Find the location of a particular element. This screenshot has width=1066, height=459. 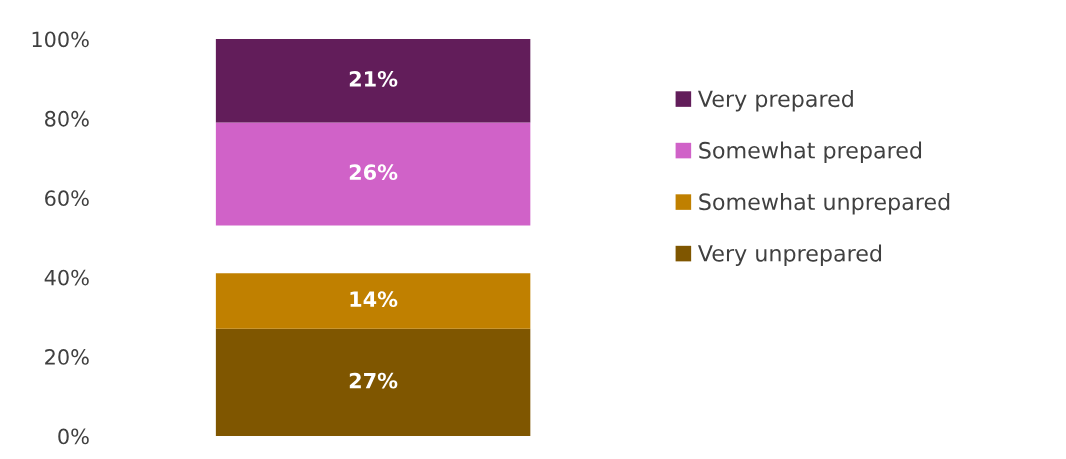

y-tick-label: 0% is located at coordinates (73, 436).